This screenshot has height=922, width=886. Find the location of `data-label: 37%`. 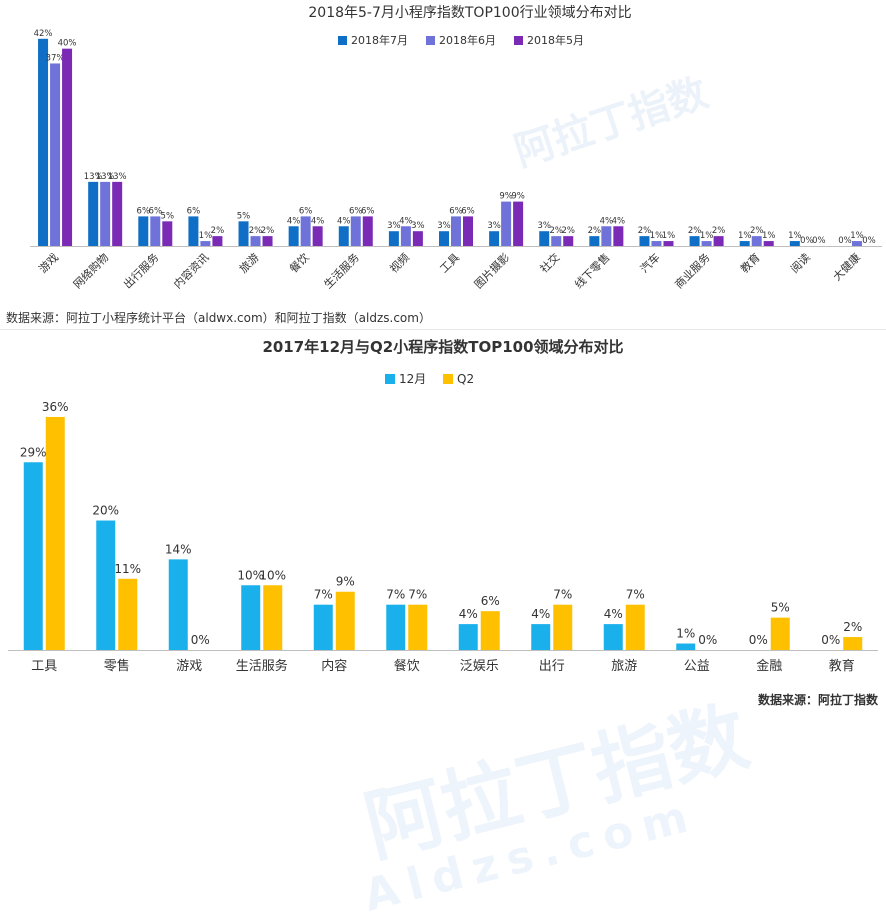

data-label: 37% is located at coordinates (55, 58).